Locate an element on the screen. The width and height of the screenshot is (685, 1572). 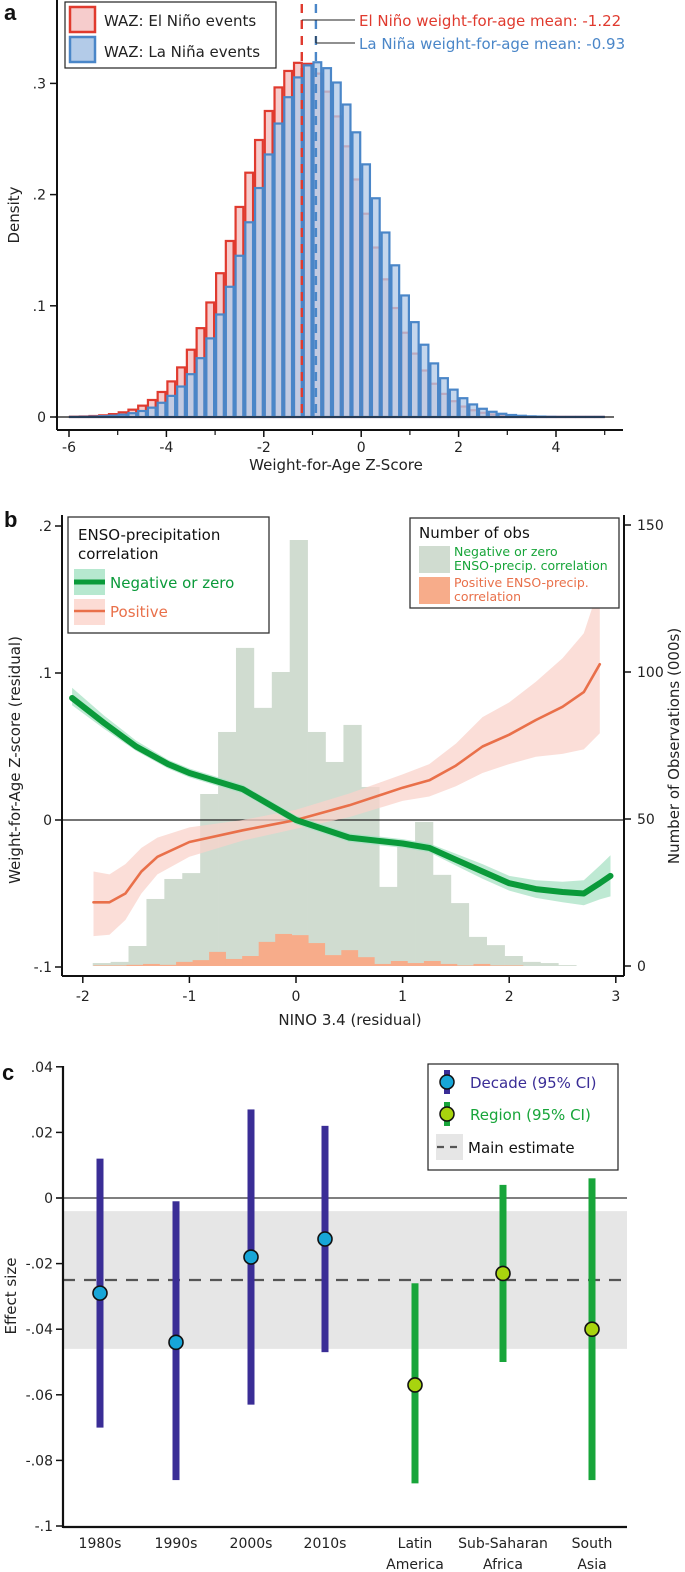
panel-b-x-label: NINO 3.4 (residual) is located at coordinates (349, 1020).